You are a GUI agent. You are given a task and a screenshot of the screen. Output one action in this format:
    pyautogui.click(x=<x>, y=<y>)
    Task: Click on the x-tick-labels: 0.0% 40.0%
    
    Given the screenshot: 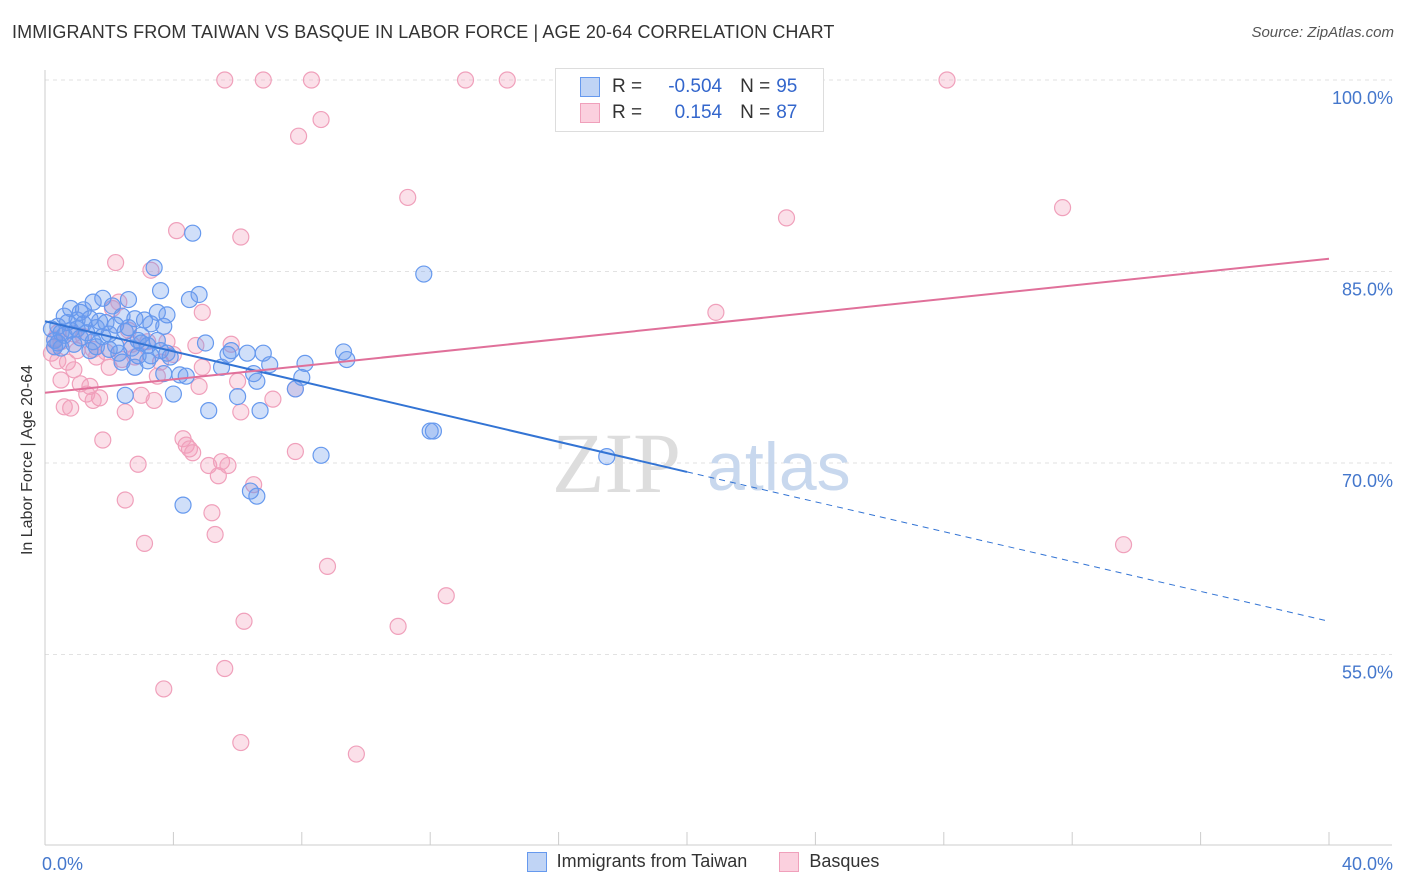 What is the action you would take?
    pyautogui.click(x=717, y=864)
    